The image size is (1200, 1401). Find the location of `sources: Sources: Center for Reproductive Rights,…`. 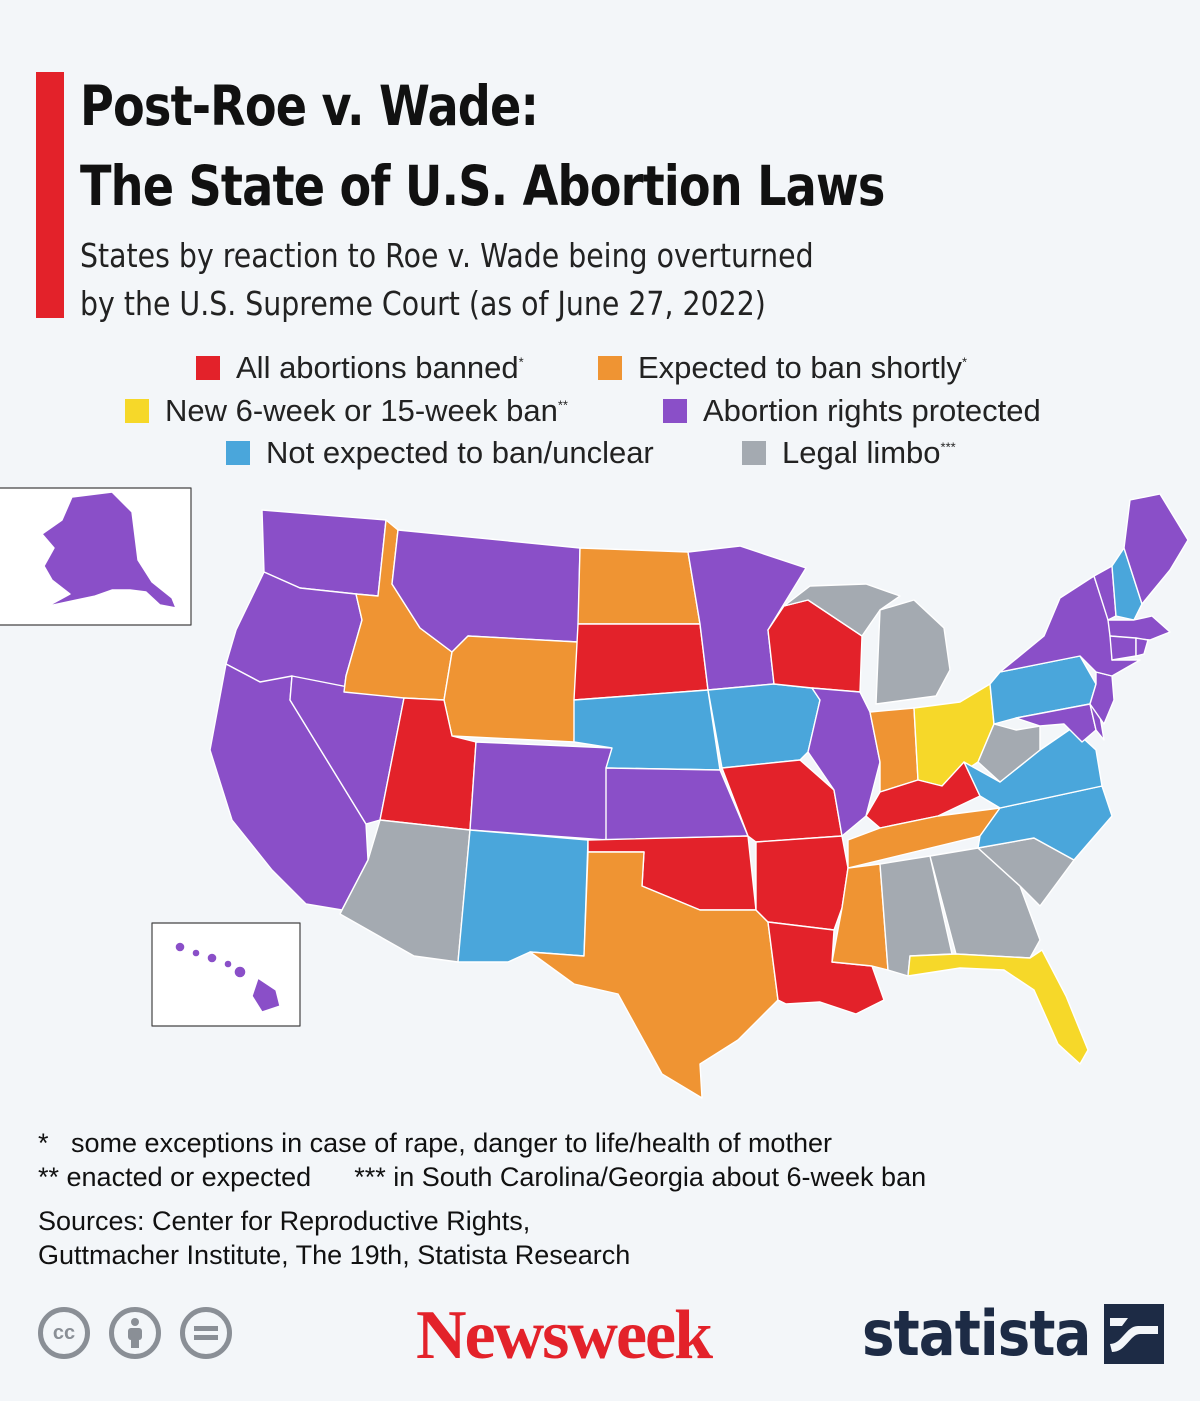

sources: Sources: Center for Reproductive Rights,… is located at coordinates (334, 1238).